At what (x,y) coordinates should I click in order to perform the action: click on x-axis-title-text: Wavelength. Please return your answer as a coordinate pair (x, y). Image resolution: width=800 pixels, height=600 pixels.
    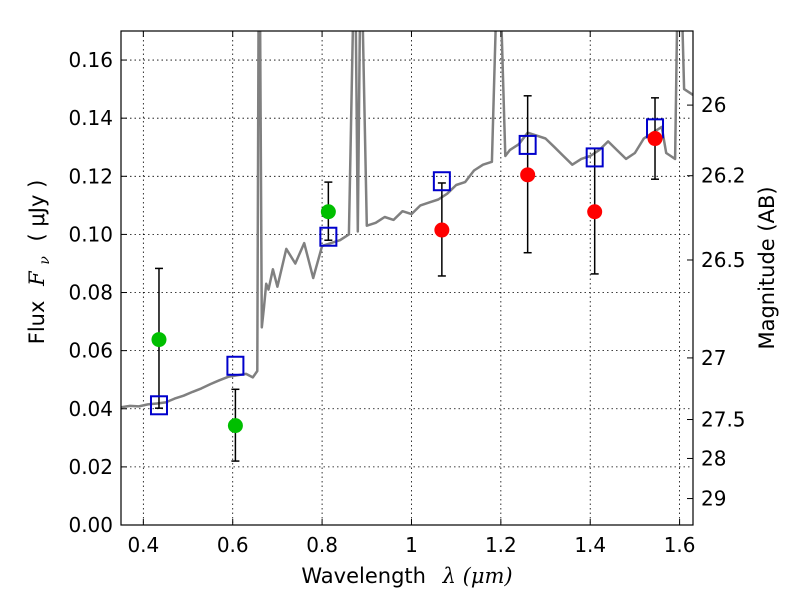
    Looking at the image, I should click on (363, 576).